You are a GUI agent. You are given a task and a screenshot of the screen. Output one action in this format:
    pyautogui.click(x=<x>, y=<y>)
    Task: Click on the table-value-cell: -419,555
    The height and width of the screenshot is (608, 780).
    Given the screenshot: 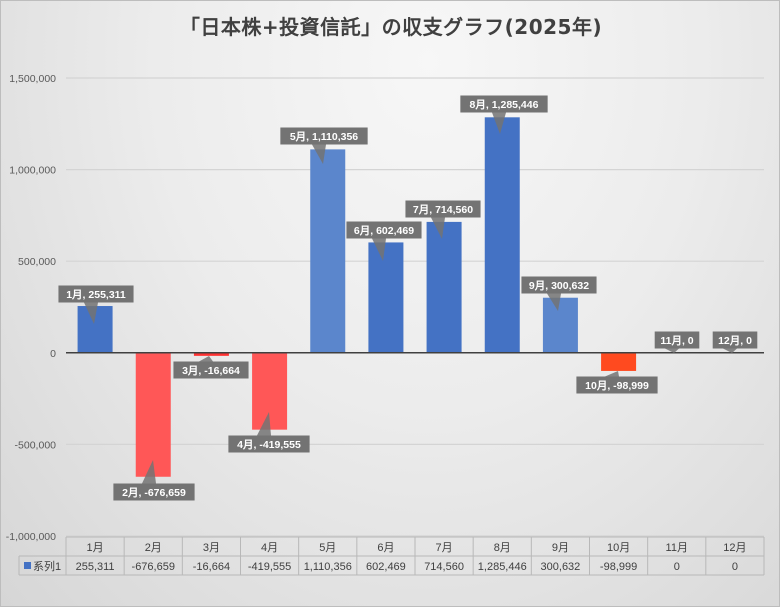 What is the action you would take?
    pyautogui.click(x=269, y=567)
    